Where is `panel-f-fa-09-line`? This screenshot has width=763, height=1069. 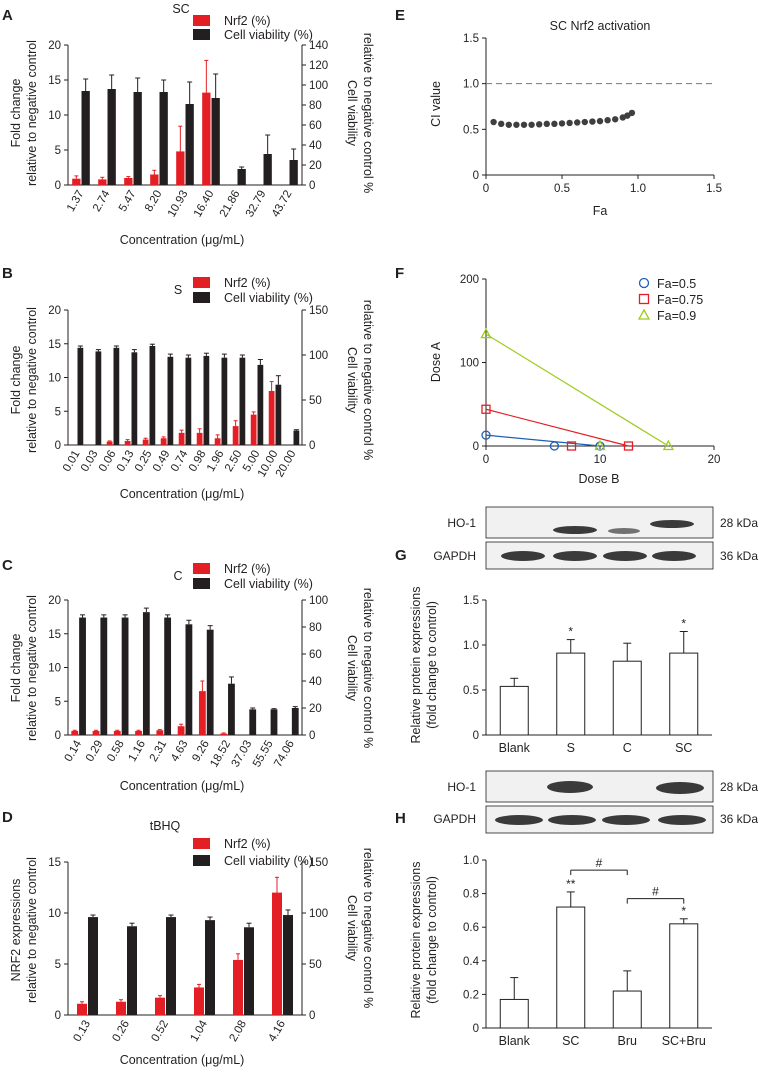
panel-f-fa-09-line is located at coordinates (577, 390).